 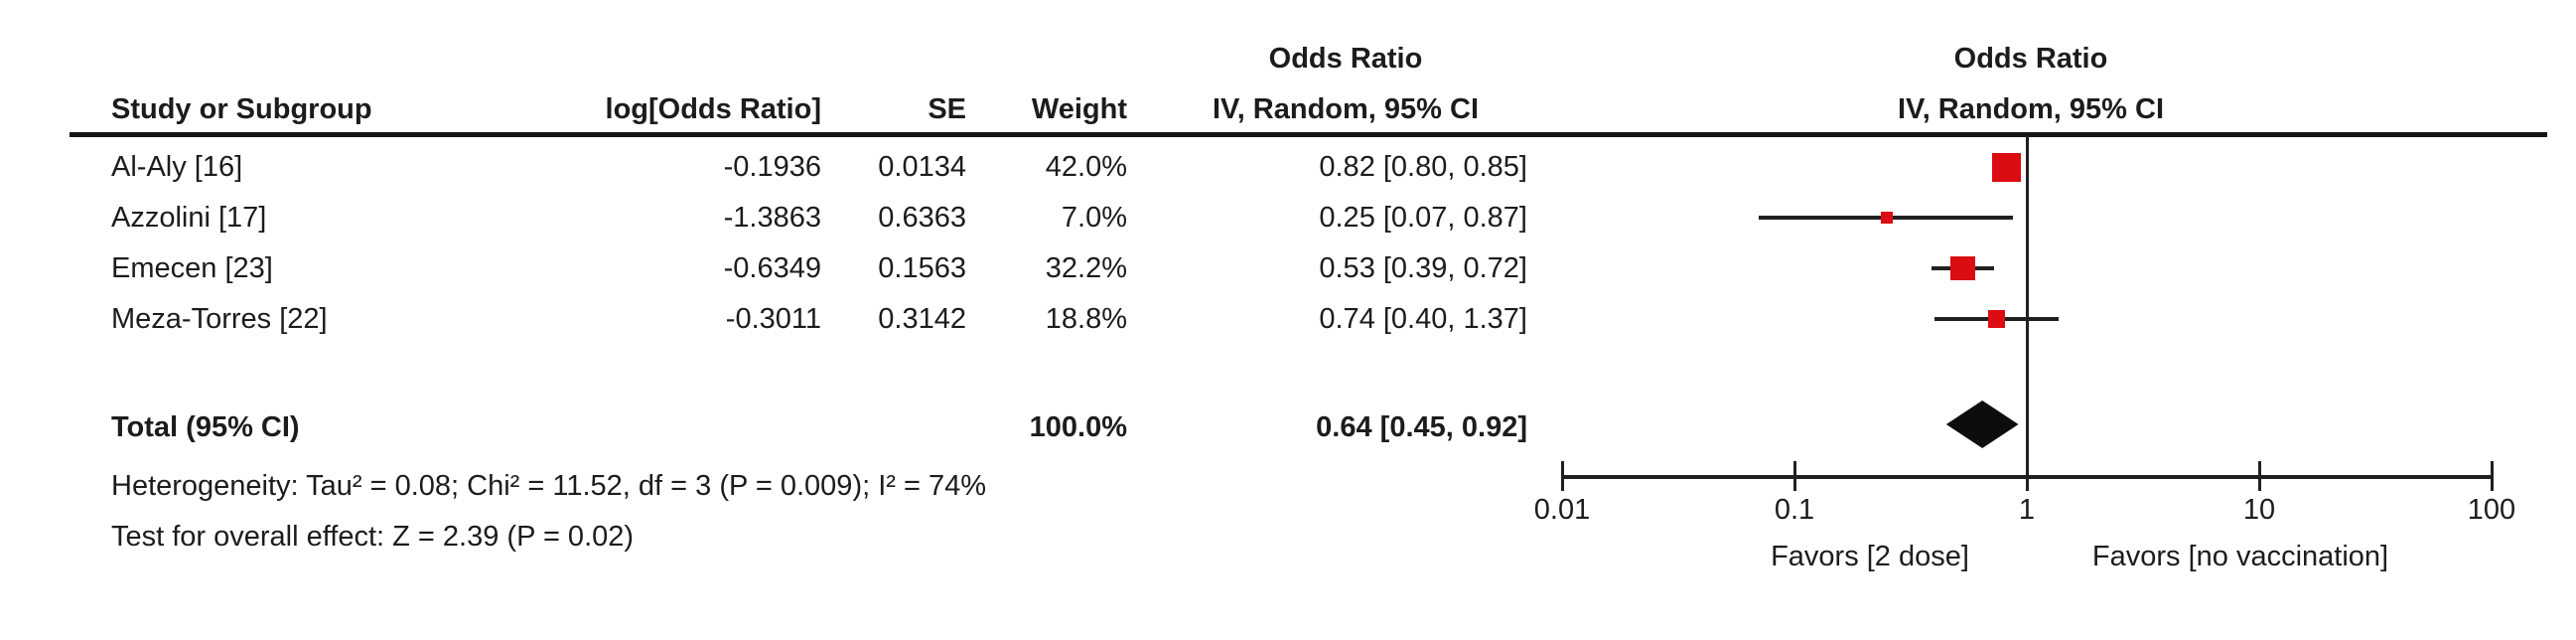 What do you see at coordinates (713, 109) in the screenshot?
I see `log-or-column-header: log[Odds Ratio]` at bounding box center [713, 109].